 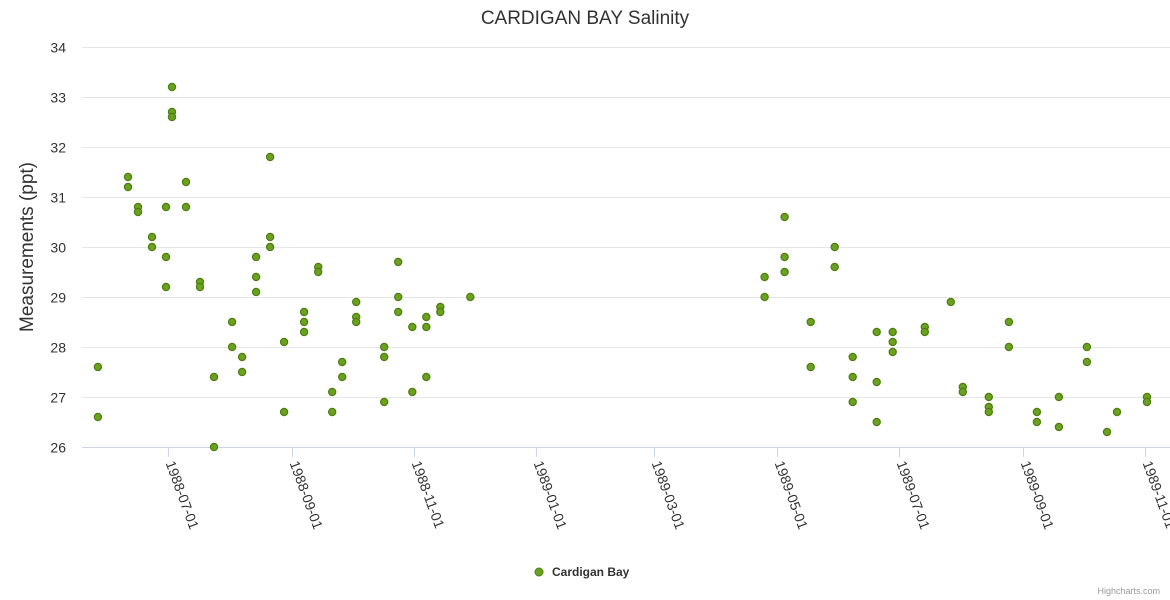 What do you see at coordinates (551, 495) in the screenshot?
I see `x-tick-label: 1989-01-01` at bounding box center [551, 495].